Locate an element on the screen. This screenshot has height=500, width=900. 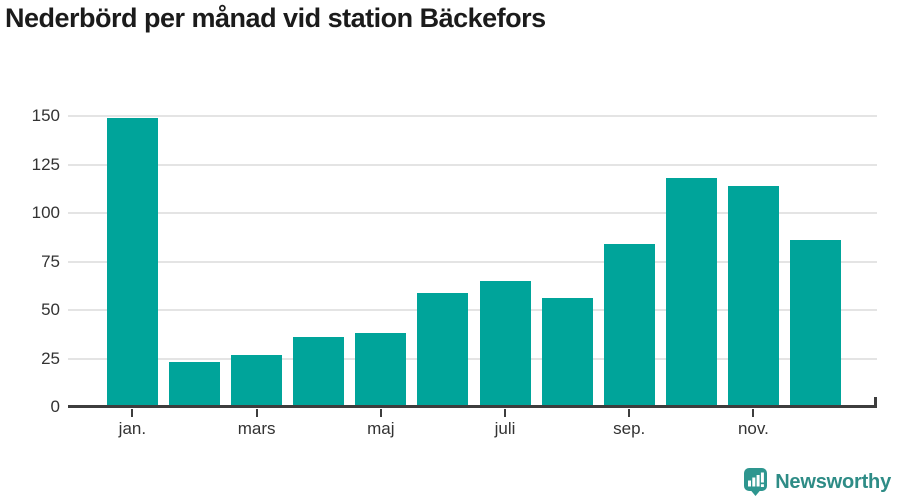
x-tick-maj is located at coordinates (380, 413).